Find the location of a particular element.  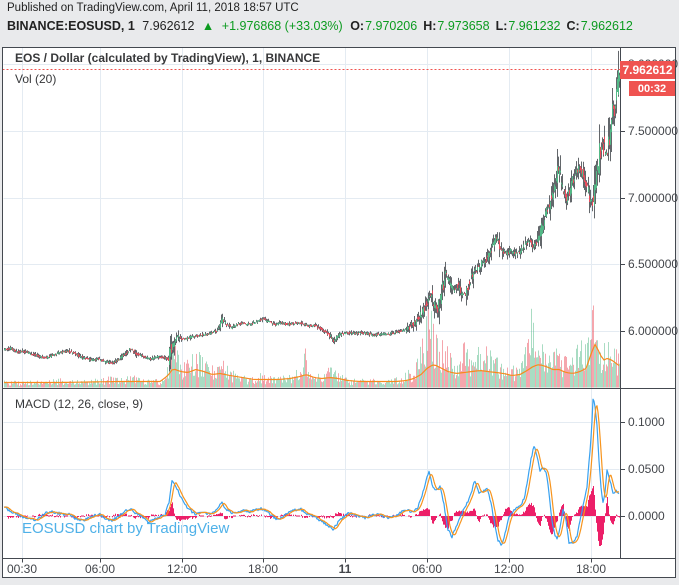

up-arrow-icon: ▲ is located at coordinates (208, 26).